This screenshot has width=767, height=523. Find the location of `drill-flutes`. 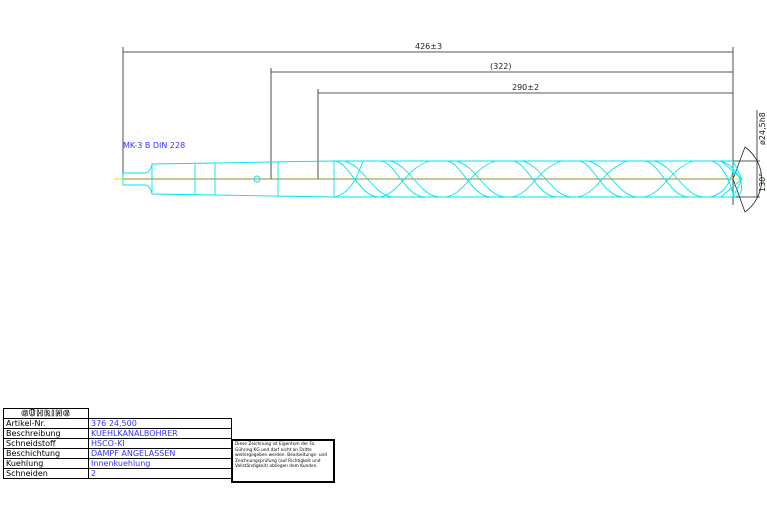

drill-flutes is located at coordinates (538, 179).